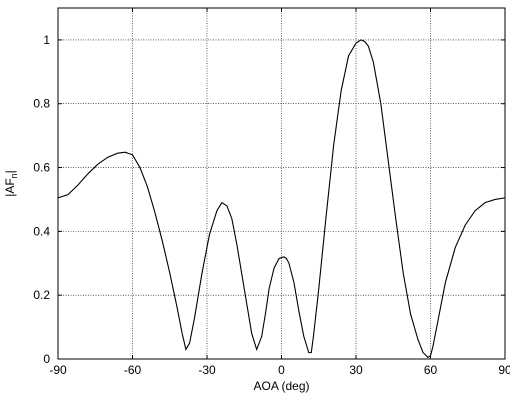 This screenshot has width=510, height=399. I want to click on x-axis-label: AOA (deg), so click(281, 386).